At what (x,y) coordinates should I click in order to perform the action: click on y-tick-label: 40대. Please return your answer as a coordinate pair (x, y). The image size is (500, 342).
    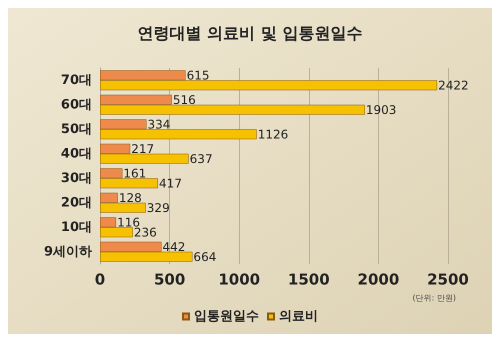
    Looking at the image, I should click on (76, 154).